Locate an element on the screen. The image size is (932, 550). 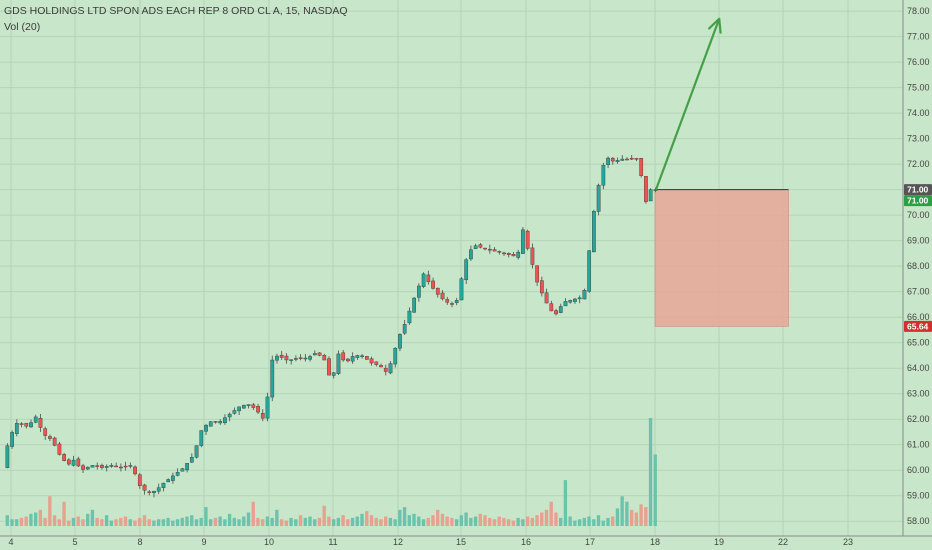
x-tick-label: 22 is located at coordinates (783, 542).